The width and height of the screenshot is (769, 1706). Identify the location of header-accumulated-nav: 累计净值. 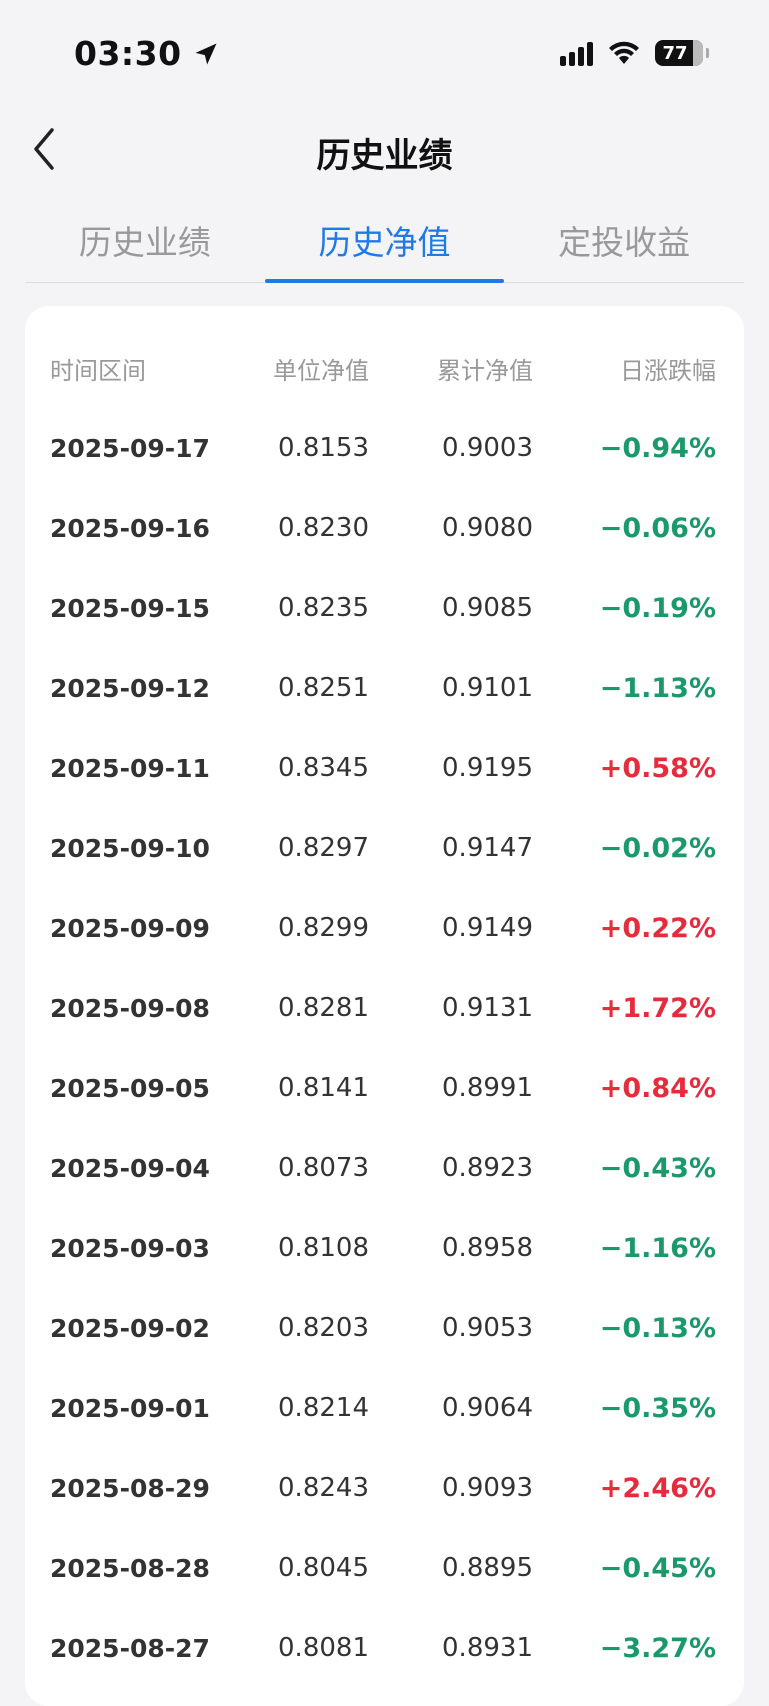
(485, 370).